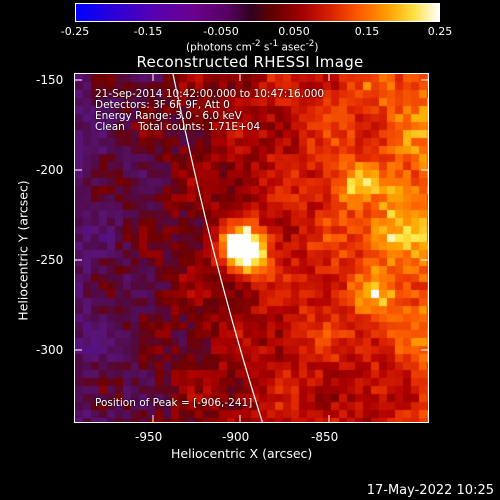 Image resolution: width=500 pixels, height=500 pixels. I want to click on y-axis-title: Heliocentric Y (arcsec), so click(23, 250).